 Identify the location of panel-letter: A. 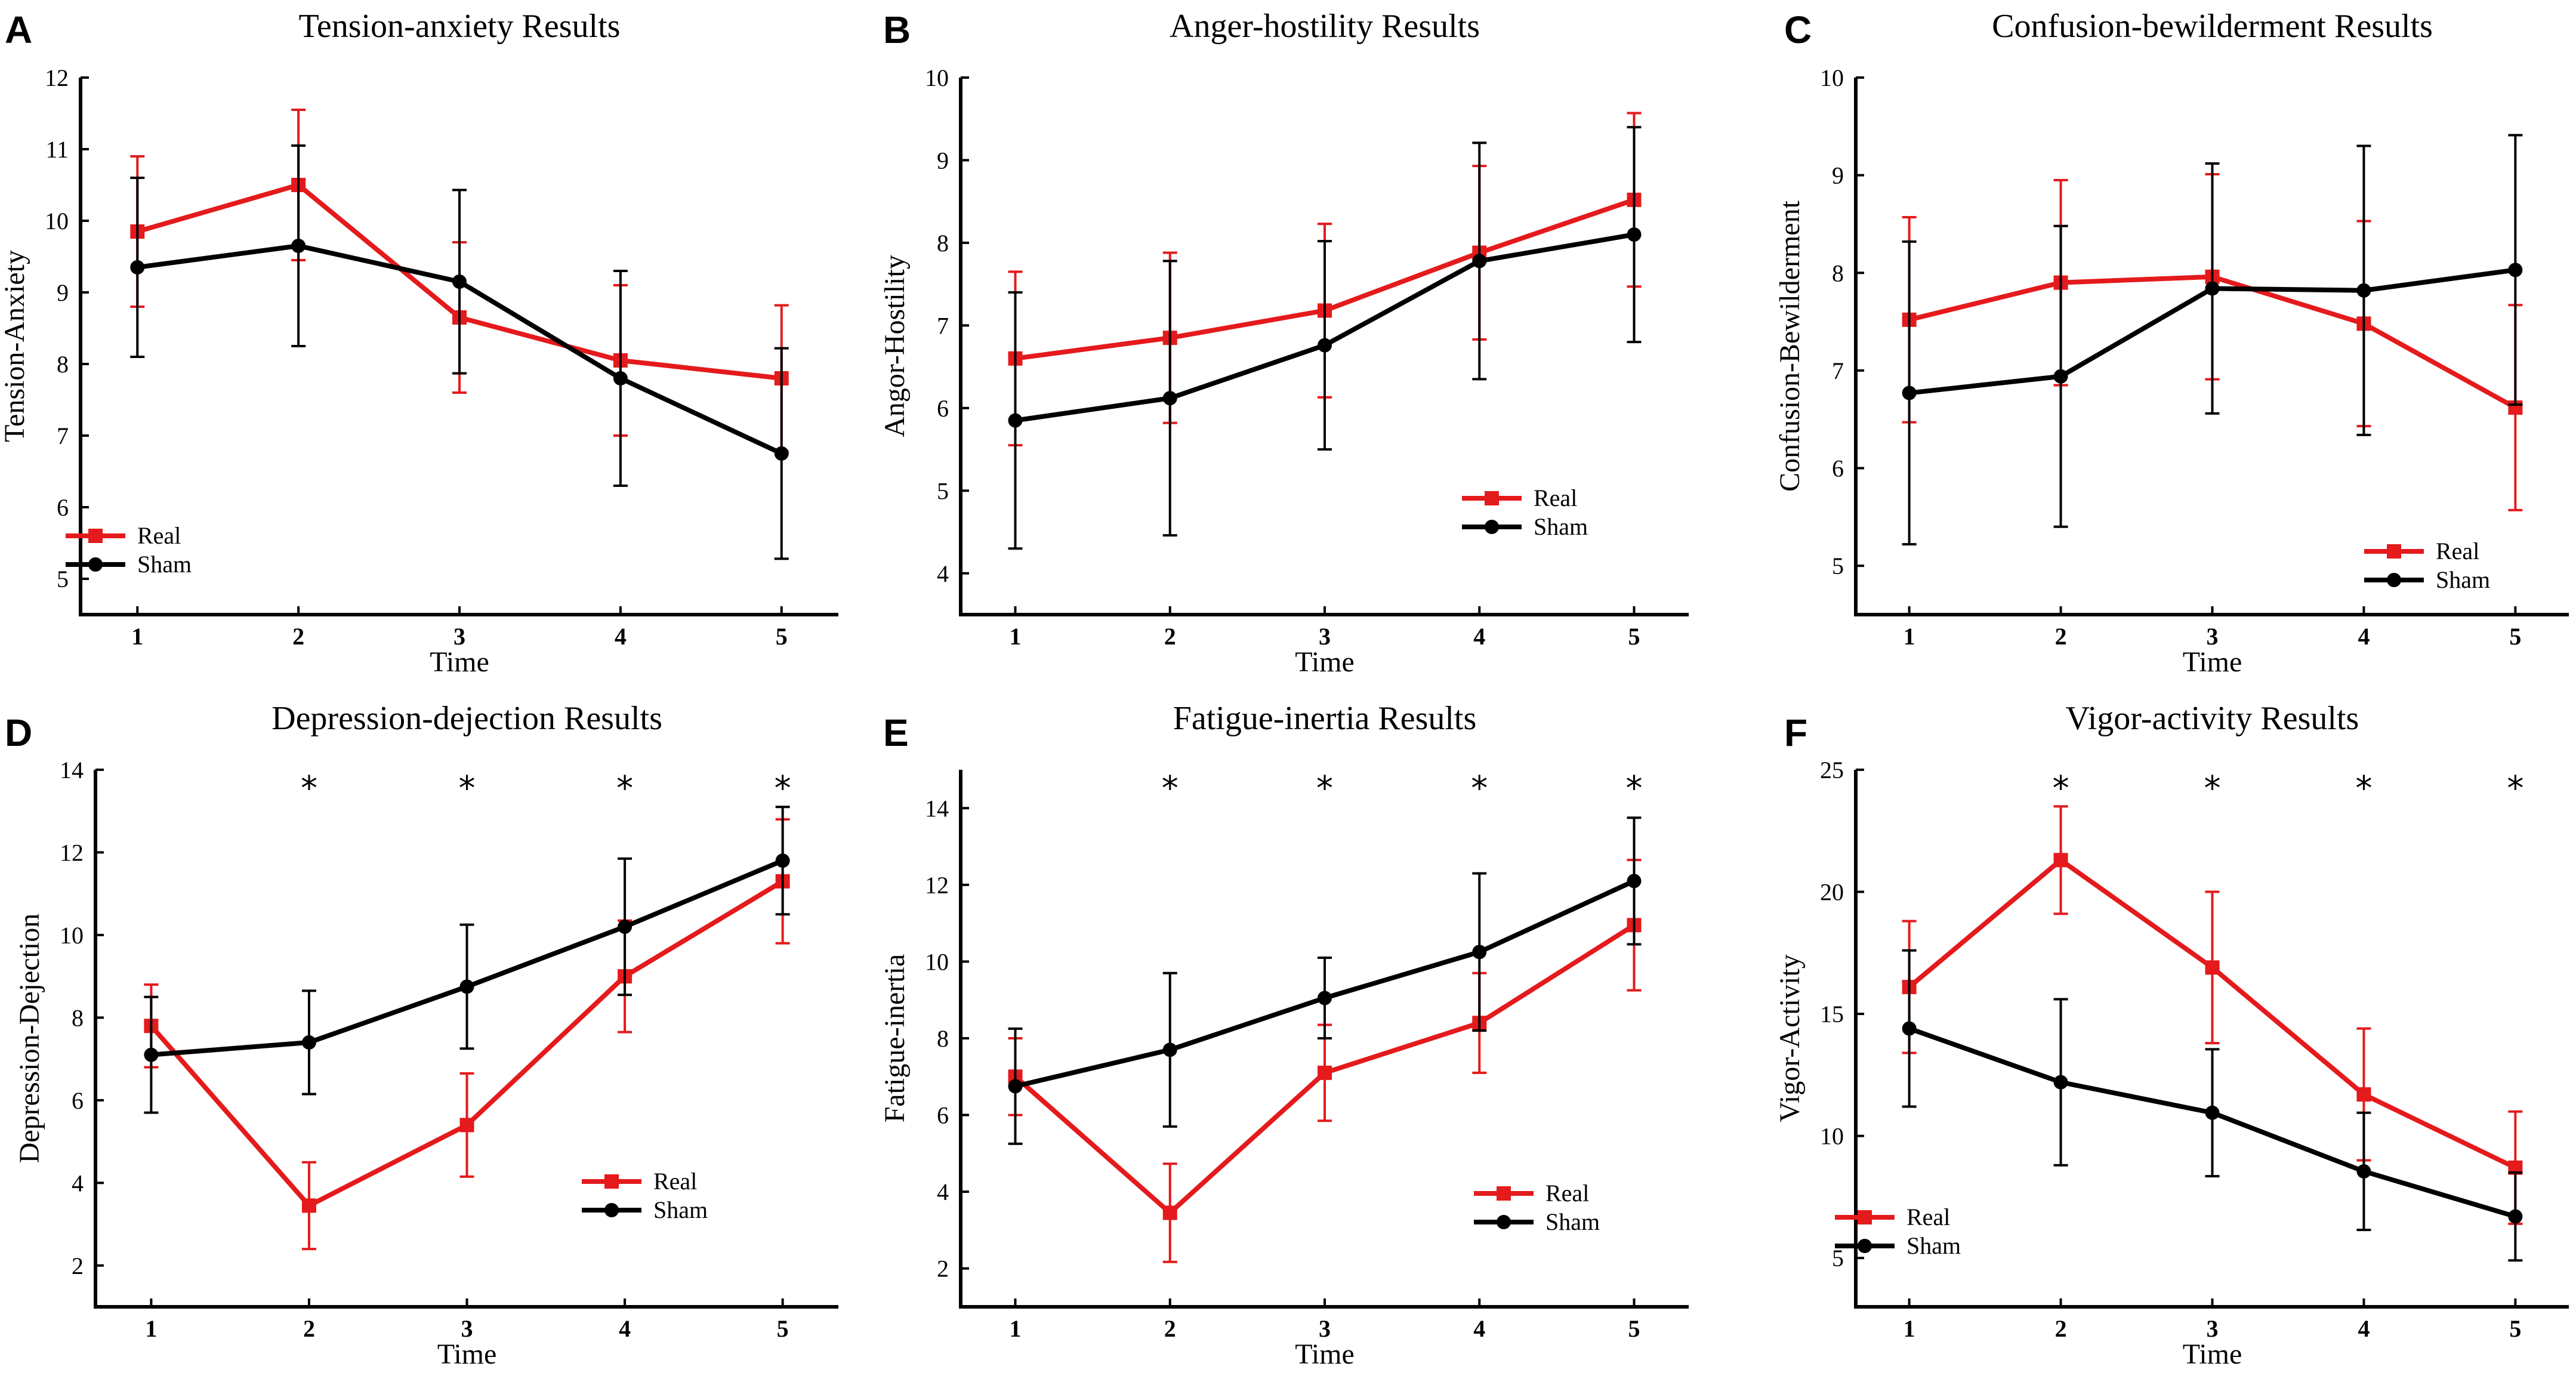
(18, 29).